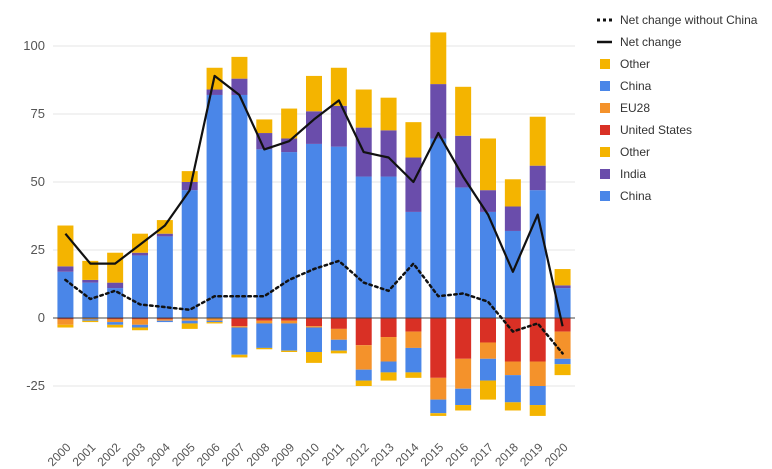  Describe the element at coordinates (264, 141) in the screenshot. I see `bar-added-india-2008` at that location.